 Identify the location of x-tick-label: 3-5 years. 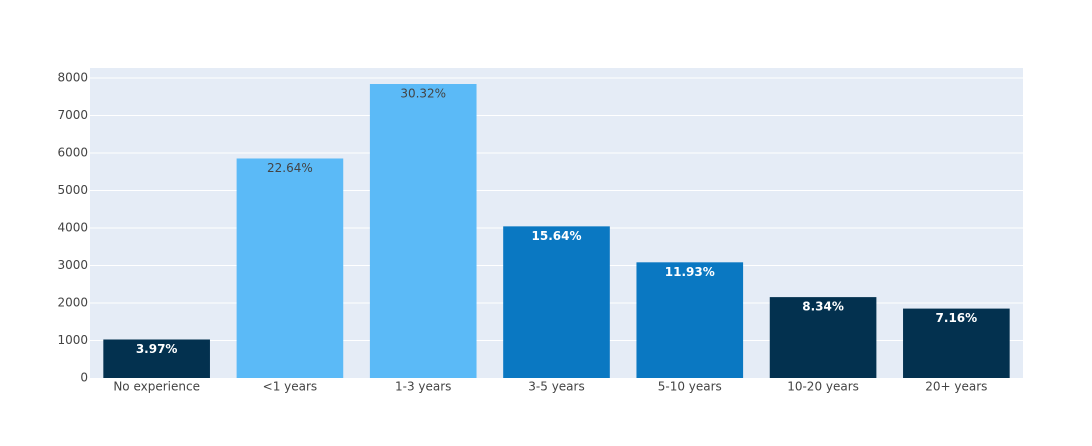
(556, 387).